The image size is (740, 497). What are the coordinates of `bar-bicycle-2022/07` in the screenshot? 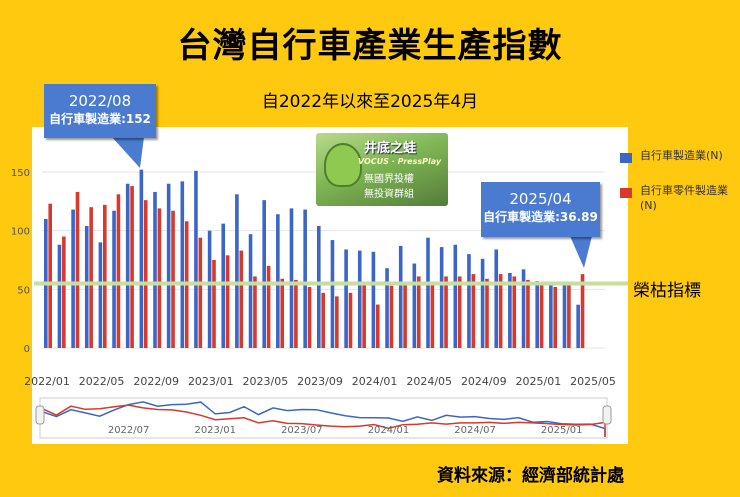 It's located at (127, 265).